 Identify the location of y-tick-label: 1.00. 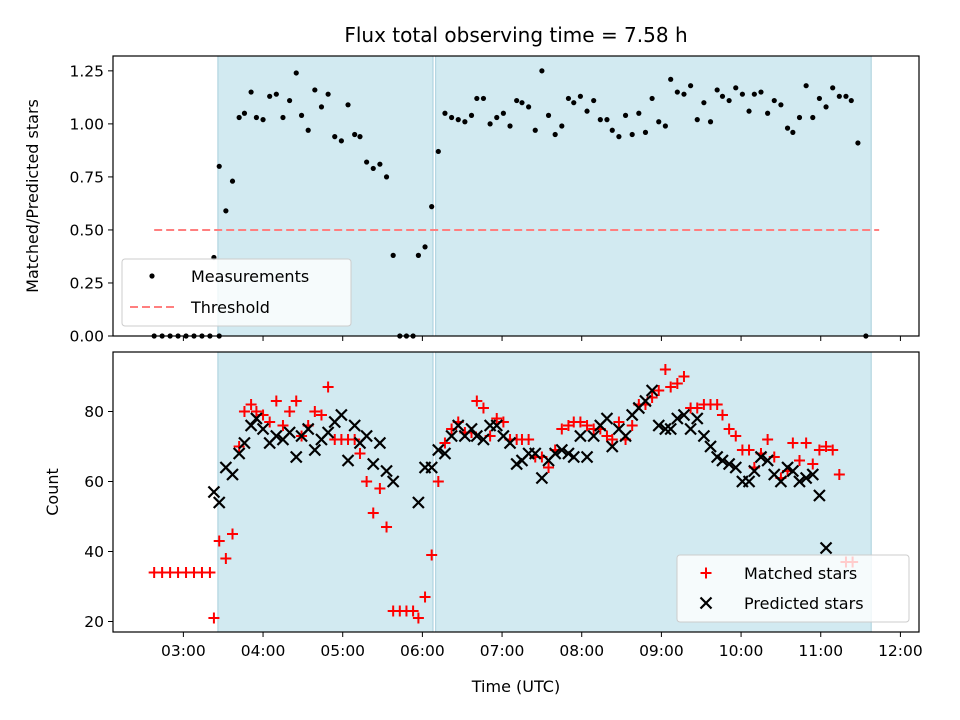
(86, 124).